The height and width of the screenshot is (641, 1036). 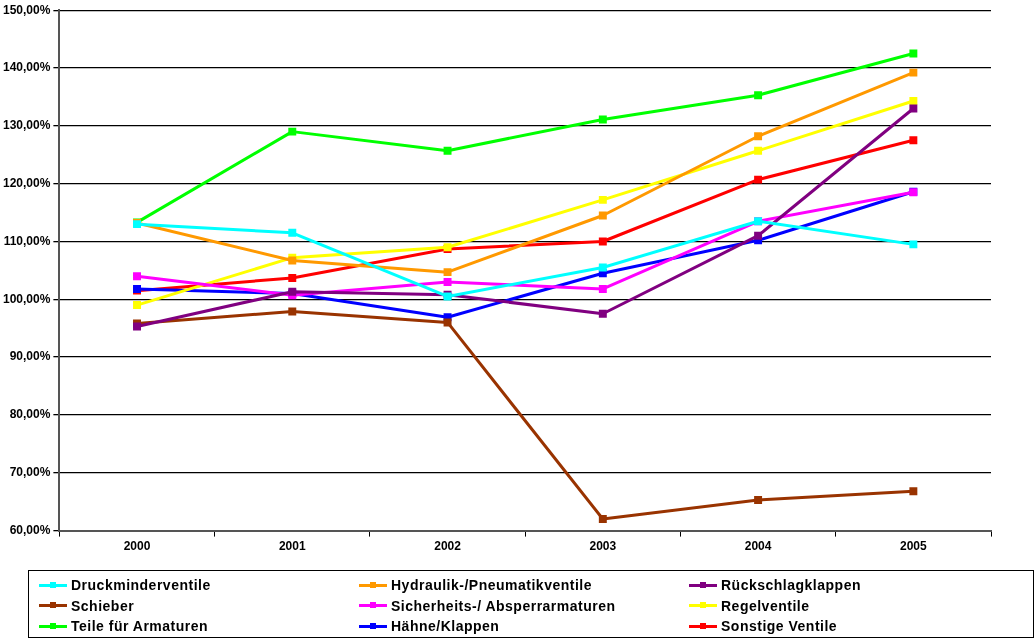 What do you see at coordinates (503, 605) in the screenshot?
I see `legend-label: Sicherheits-/ Absperrarmaturen` at bounding box center [503, 605].